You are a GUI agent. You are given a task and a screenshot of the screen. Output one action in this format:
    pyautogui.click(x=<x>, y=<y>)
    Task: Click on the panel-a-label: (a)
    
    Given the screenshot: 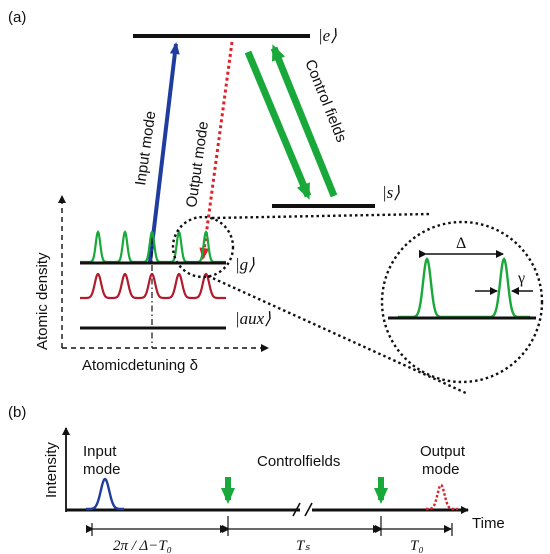 What is the action you would take?
    pyautogui.click(x=17, y=17)
    